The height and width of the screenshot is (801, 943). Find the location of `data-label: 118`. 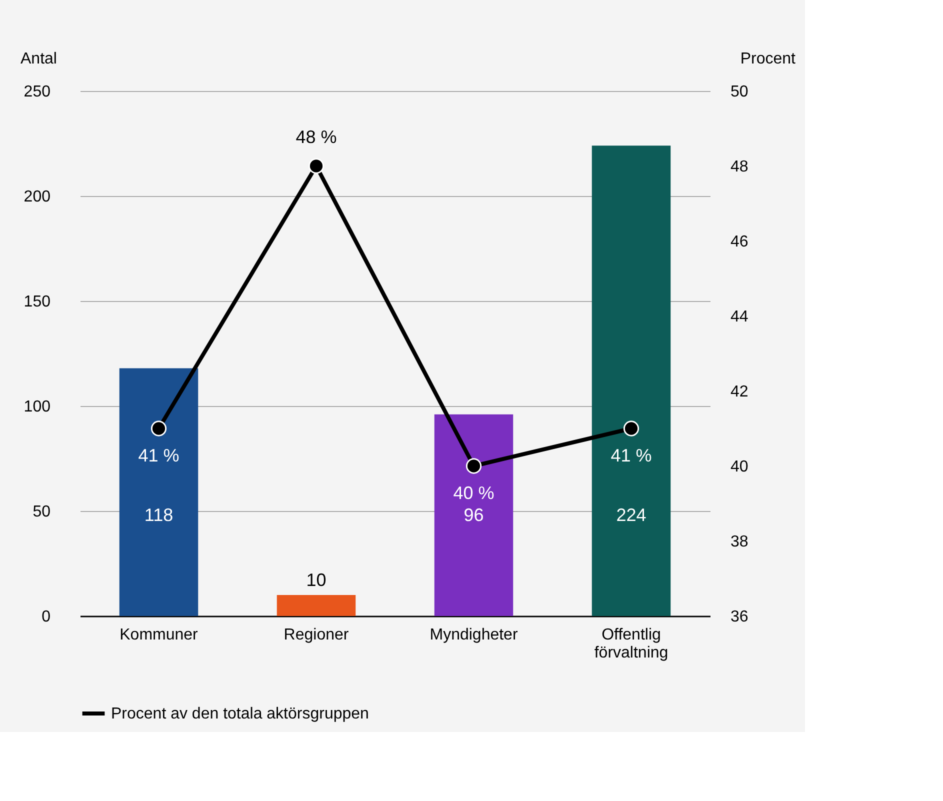

data-label: 118 is located at coordinates (159, 515).